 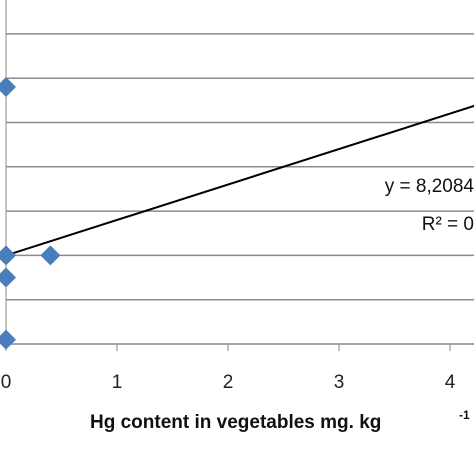 I want to click on x-tick-label: 0, so click(x=6, y=382).